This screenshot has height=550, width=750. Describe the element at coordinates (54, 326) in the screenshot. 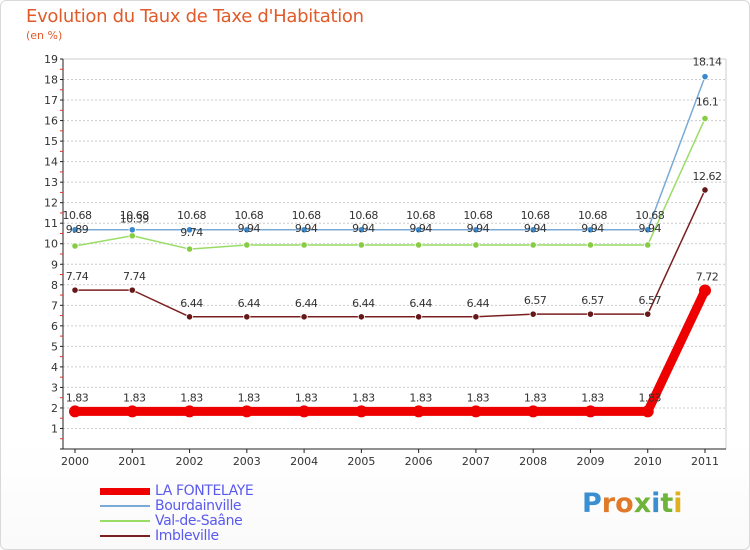

I see `y-tick-label: 6` at that location.